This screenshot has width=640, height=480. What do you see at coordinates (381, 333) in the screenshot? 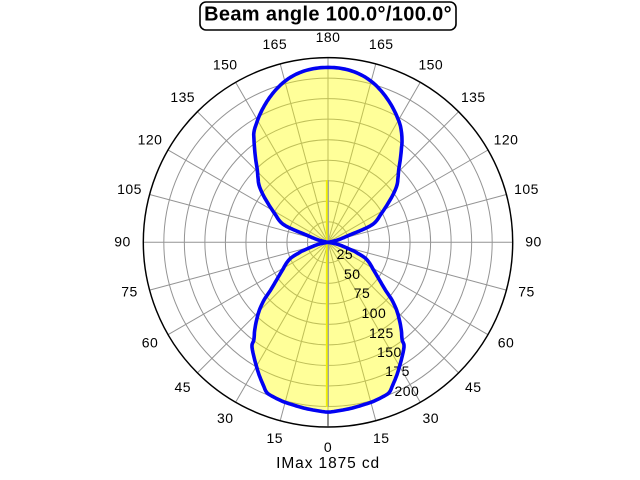
I see `svg-text: 125` at bounding box center [381, 333].